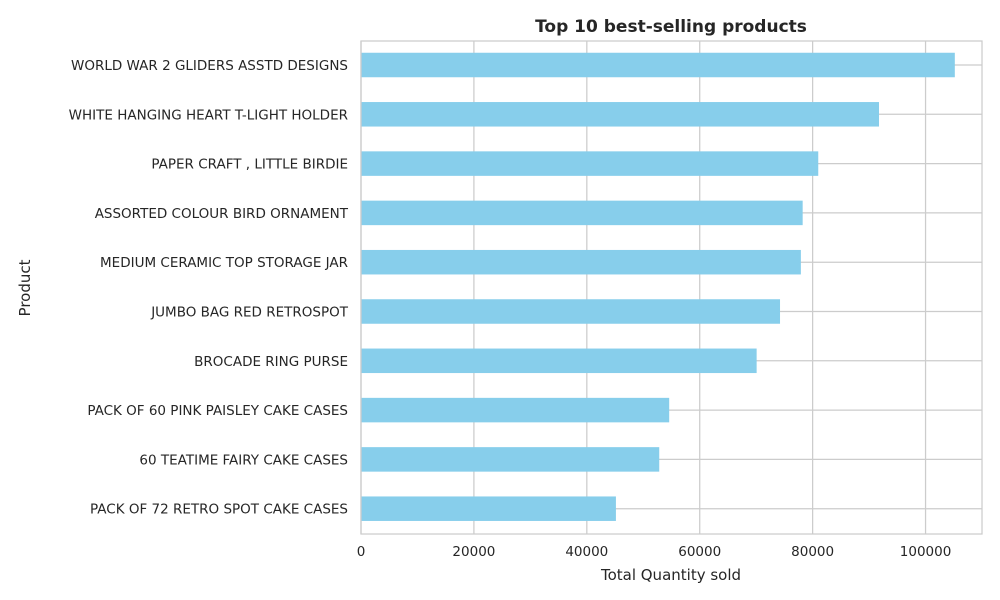  What do you see at coordinates (222, 214) in the screenshot?
I see `y-tick-label: ASSORTED COLOUR BIRD ORNAMENT` at bounding box center [222, 214].